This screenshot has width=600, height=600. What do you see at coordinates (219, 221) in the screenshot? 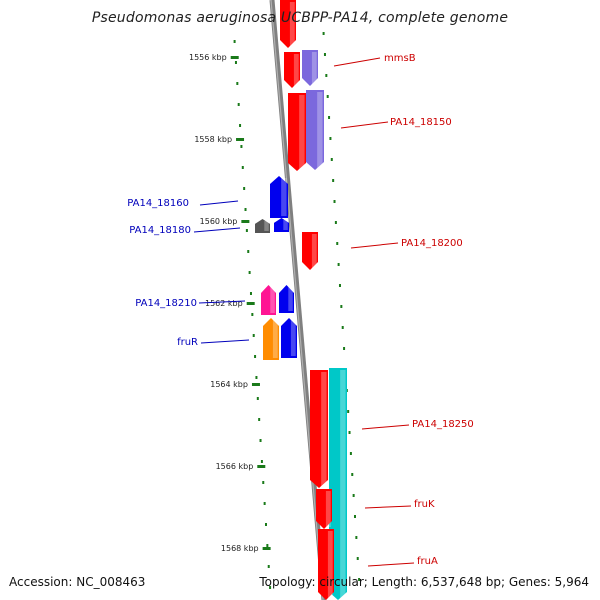
I see `tick-label: 1560 kbp` at bounding box center [219, 221].